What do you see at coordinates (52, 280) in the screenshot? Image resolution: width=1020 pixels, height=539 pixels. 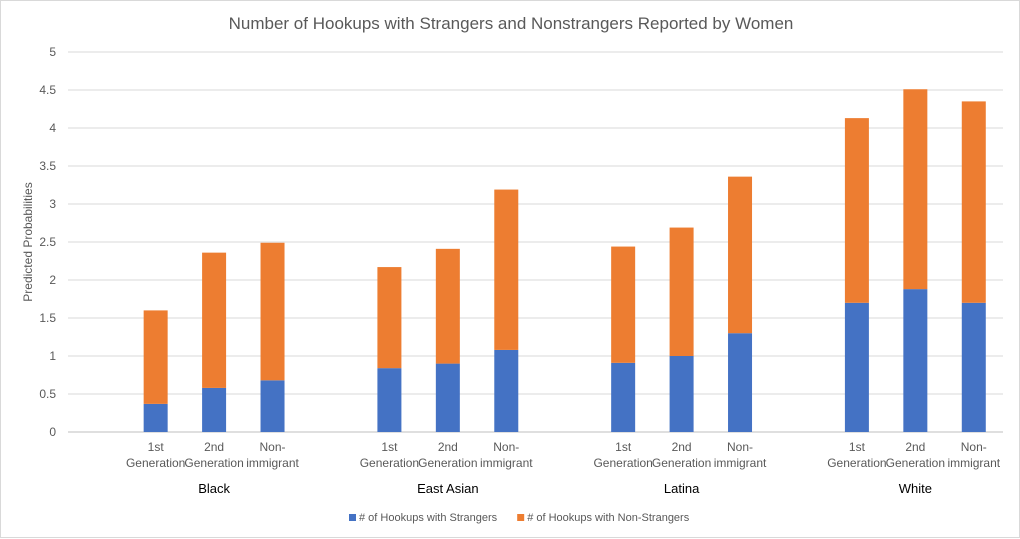 I see `y-tick-label: 2` at bounding box center [52, 280].